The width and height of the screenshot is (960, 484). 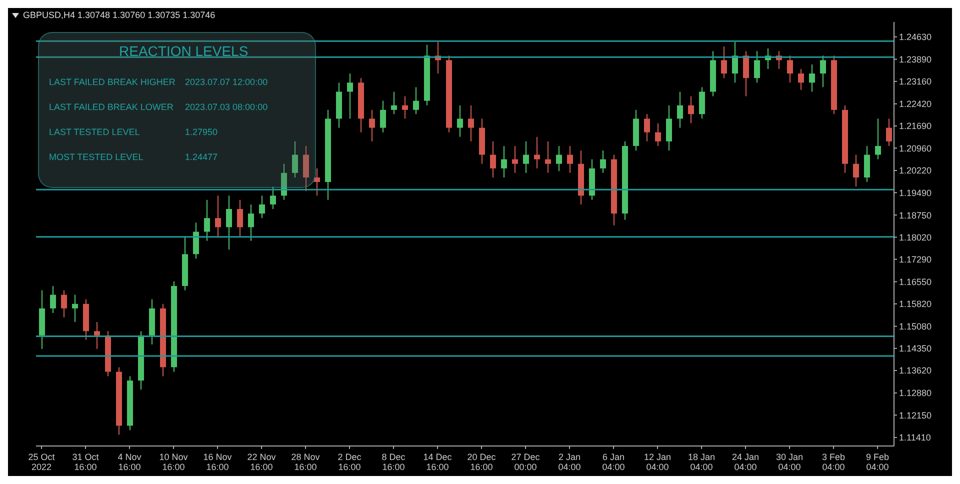 What do you see at coordinates (525, 462) in the screenshot?
I see `x-tick-label: 27 Dec 00:00` at bounding box center [525, 462].